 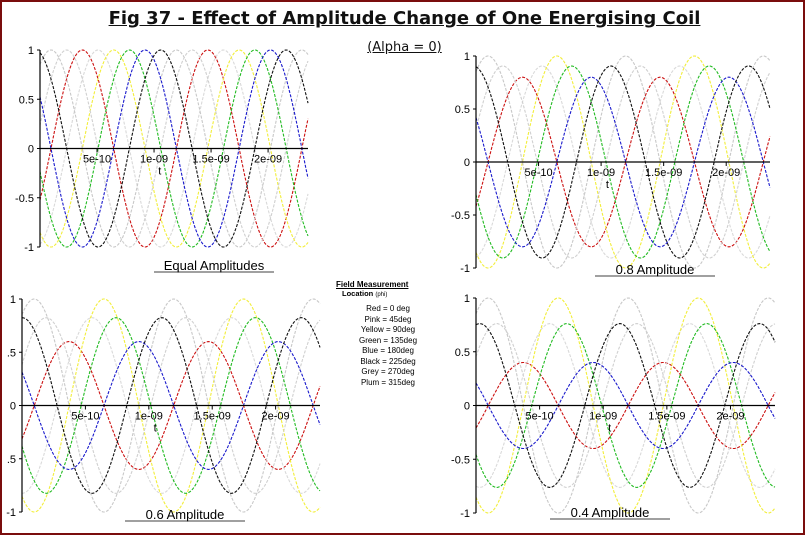 I want to click on panel-caption: Equal Amplitudes, so click(x=214, y=265).